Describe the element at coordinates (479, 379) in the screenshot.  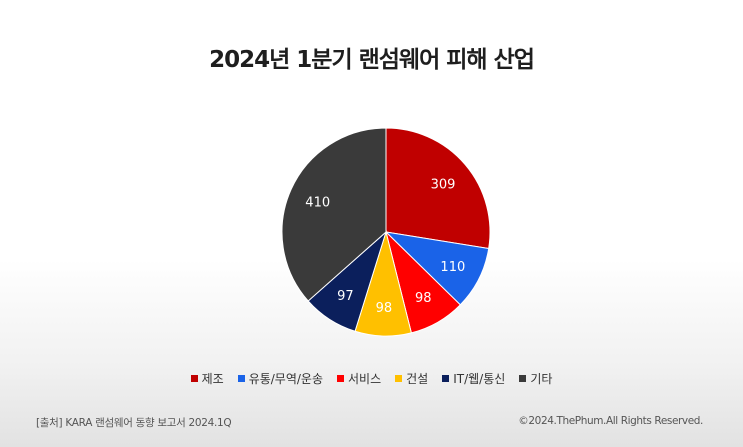
I see `legend-label-4: IT/웹/통신` at that location.